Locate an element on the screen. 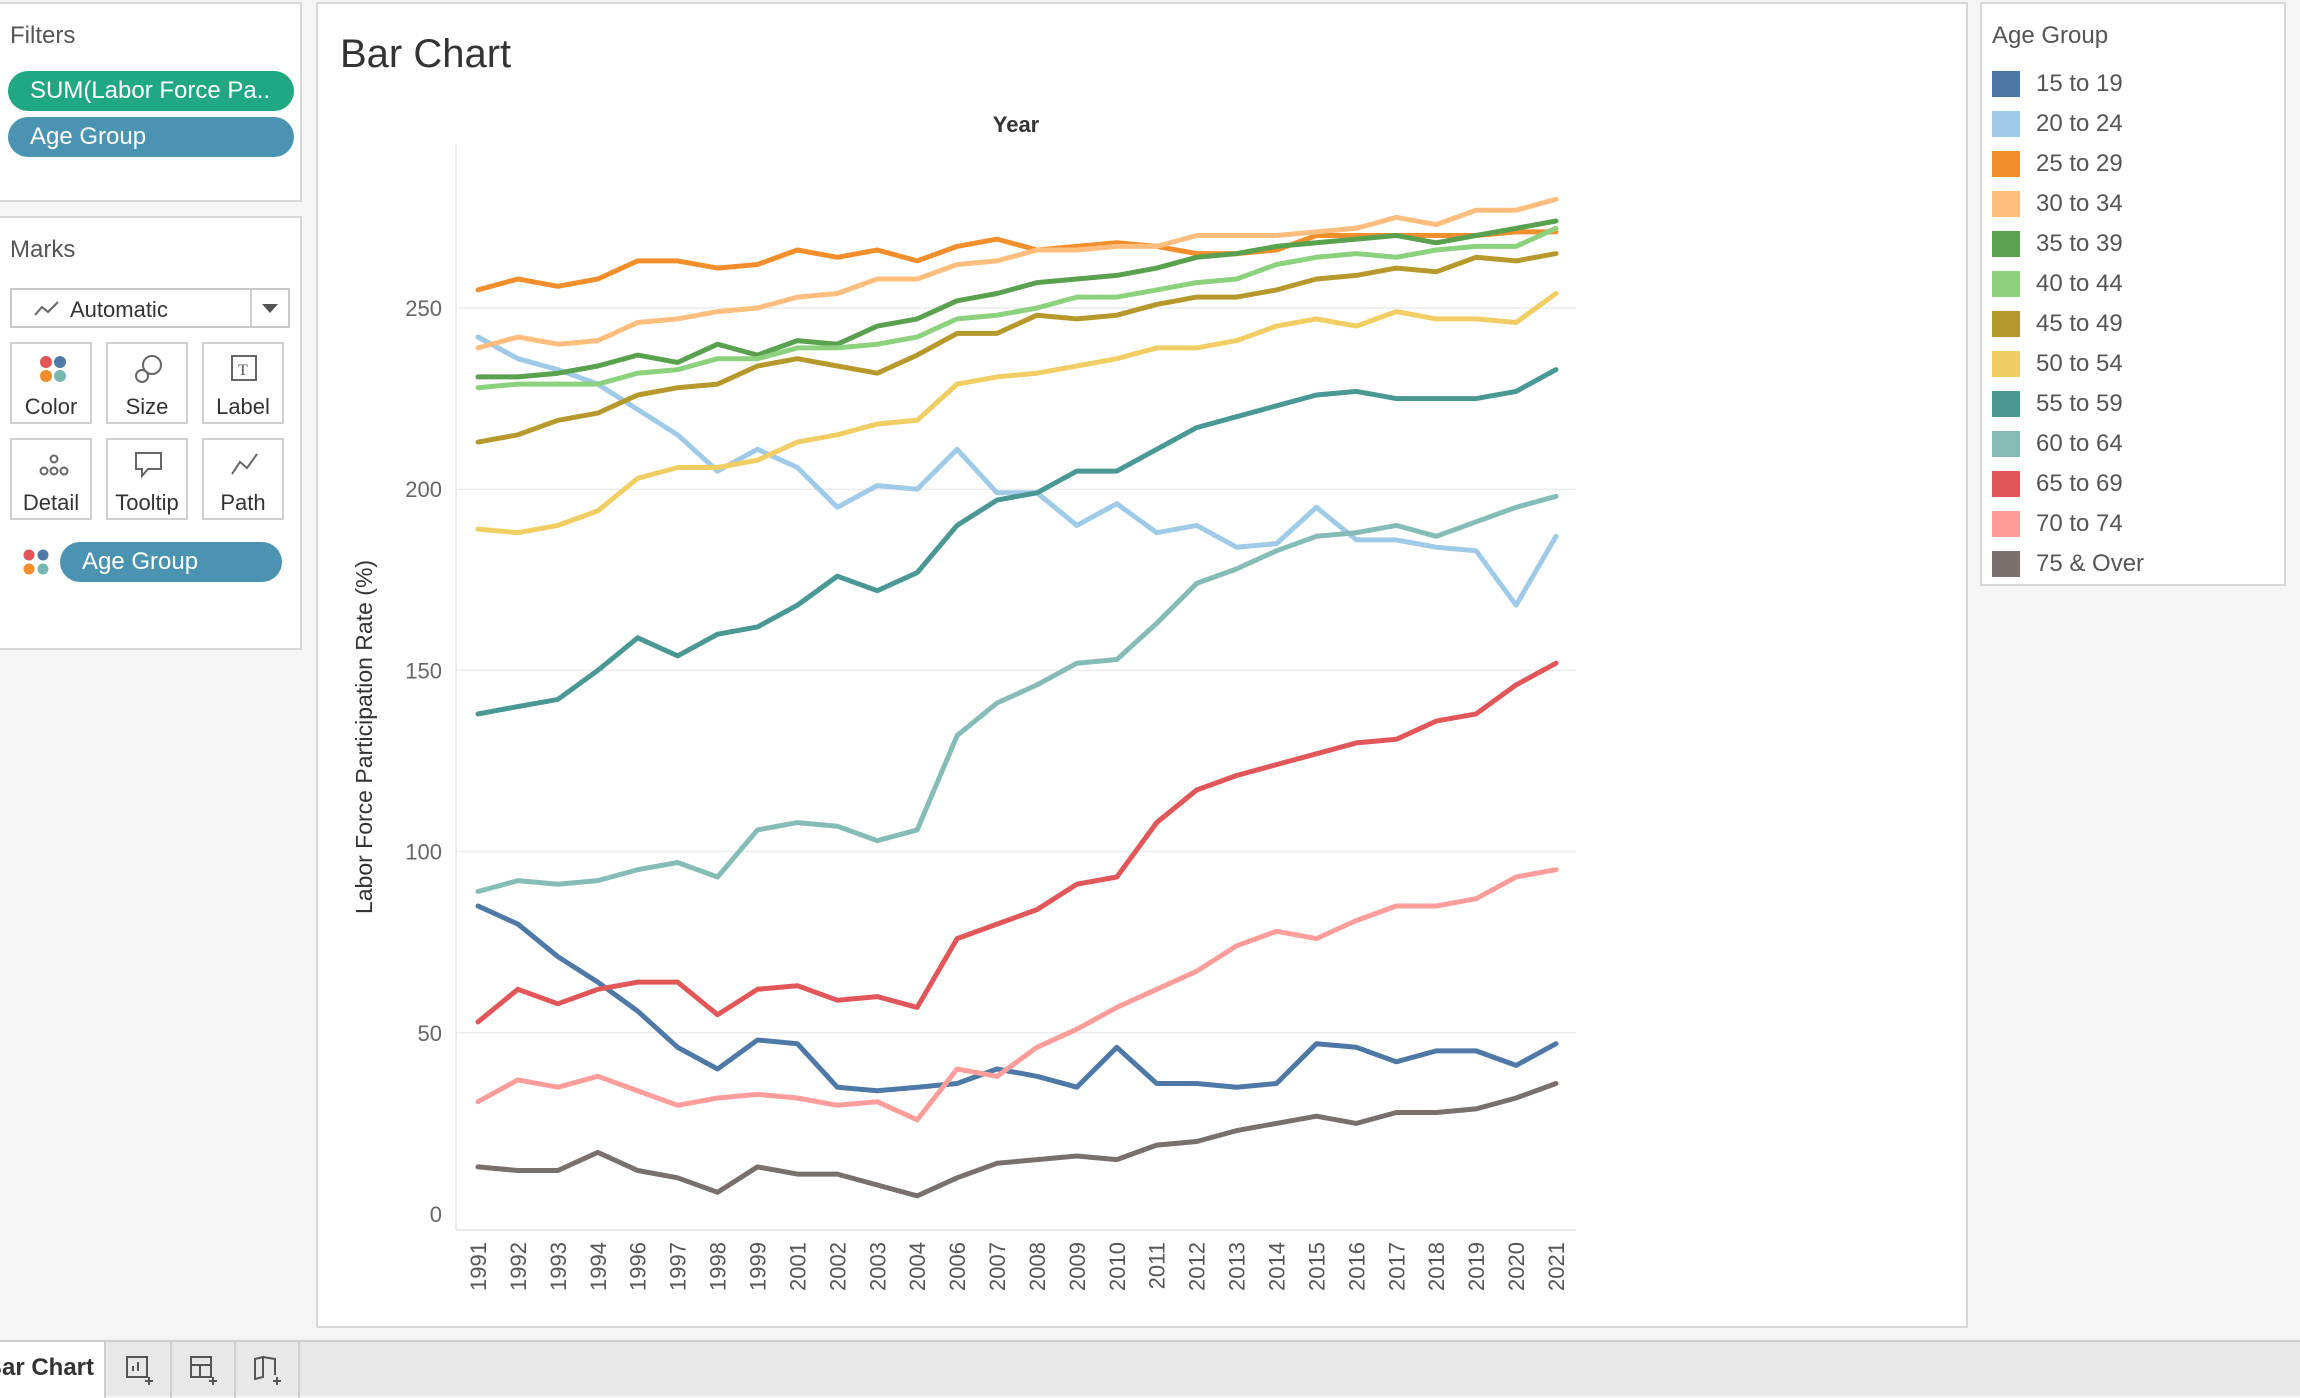 The width and height of the screenshot is (2300, 1398). dropdown-separator is located at coordinates (251, 308).